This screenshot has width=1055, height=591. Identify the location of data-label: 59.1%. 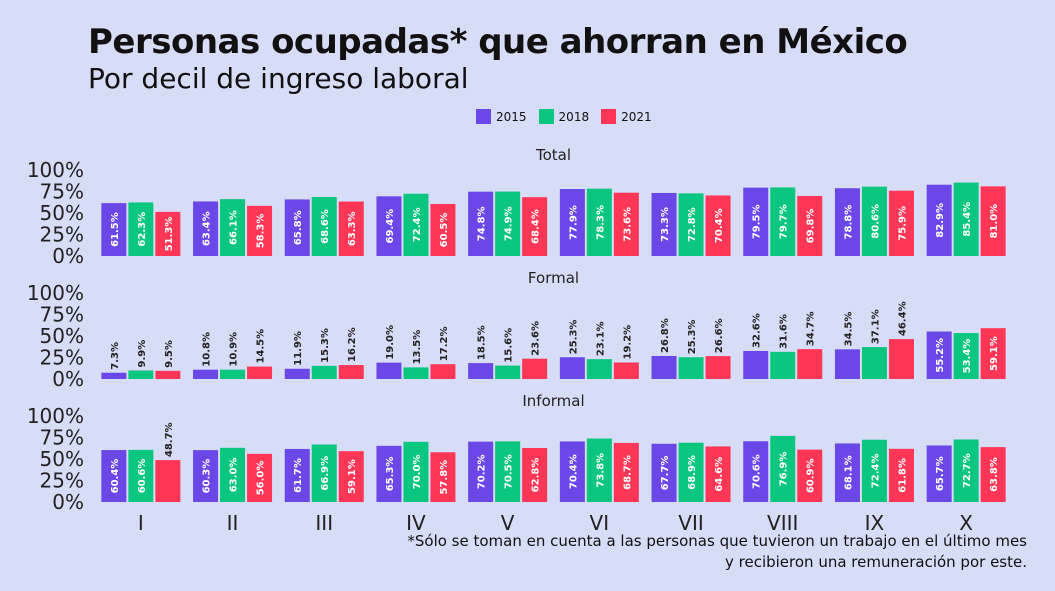
(994, 353).